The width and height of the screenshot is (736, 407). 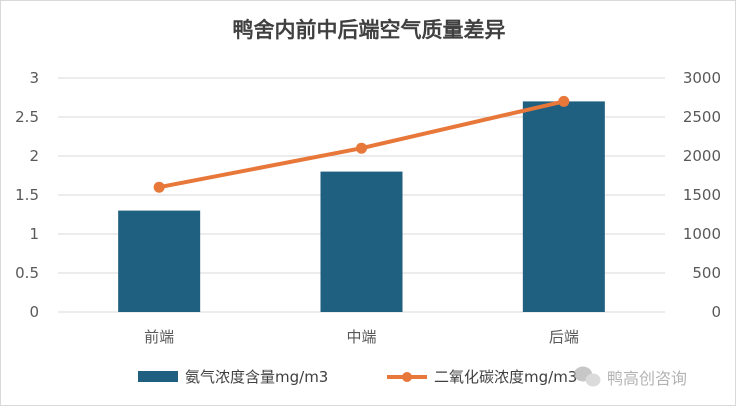 What do you see at coordinates (647, 378) in the screenshot?
I see `watermark-text: 鸭高创咨询` at bounding box center [647, 378].